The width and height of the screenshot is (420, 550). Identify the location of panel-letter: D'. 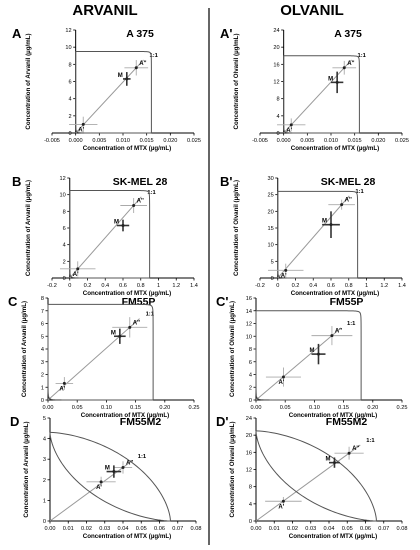
(222, 421).